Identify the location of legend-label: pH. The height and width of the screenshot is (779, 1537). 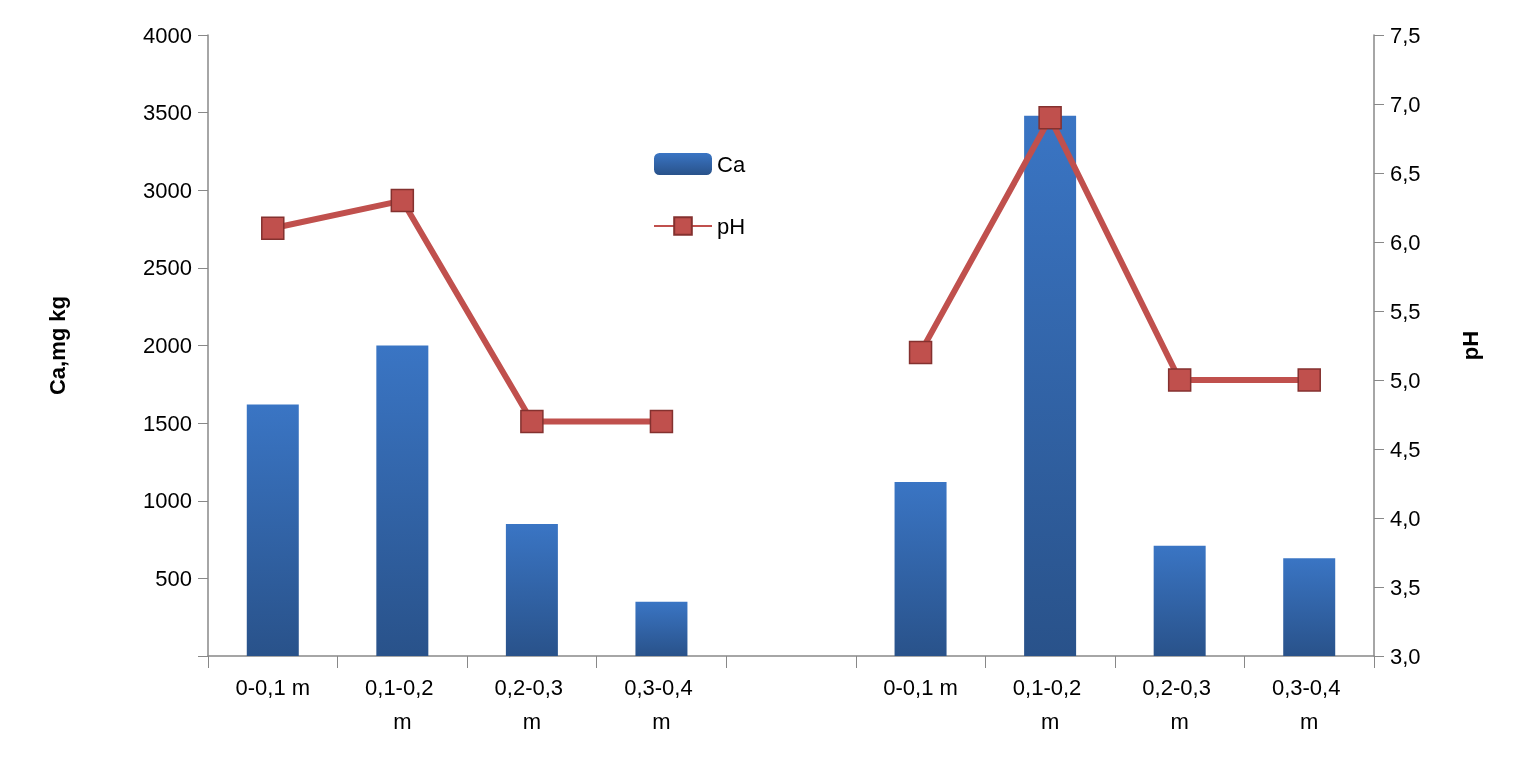
(731, 226).